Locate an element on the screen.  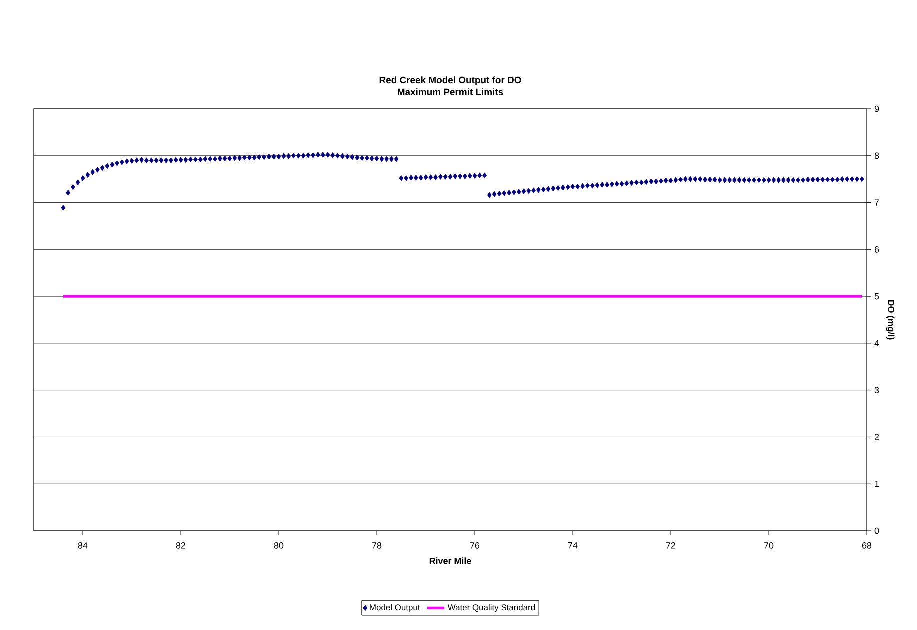
x-axis-title: River Mile is located at coordinates (451, 561).